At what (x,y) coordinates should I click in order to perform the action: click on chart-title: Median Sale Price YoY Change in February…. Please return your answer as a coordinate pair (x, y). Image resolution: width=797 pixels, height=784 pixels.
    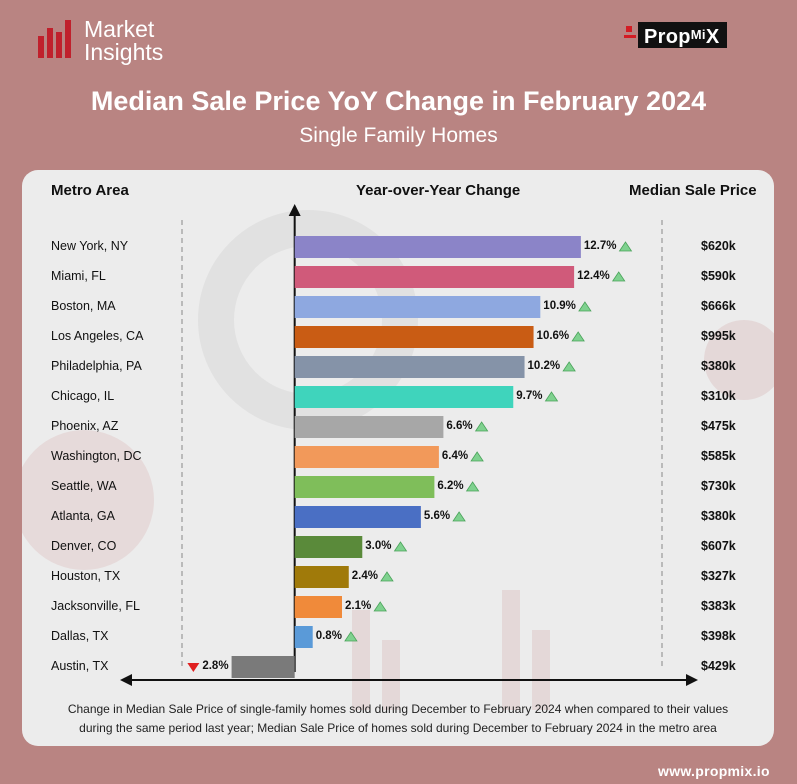
    Looking at the image, I should click on (398, 101).